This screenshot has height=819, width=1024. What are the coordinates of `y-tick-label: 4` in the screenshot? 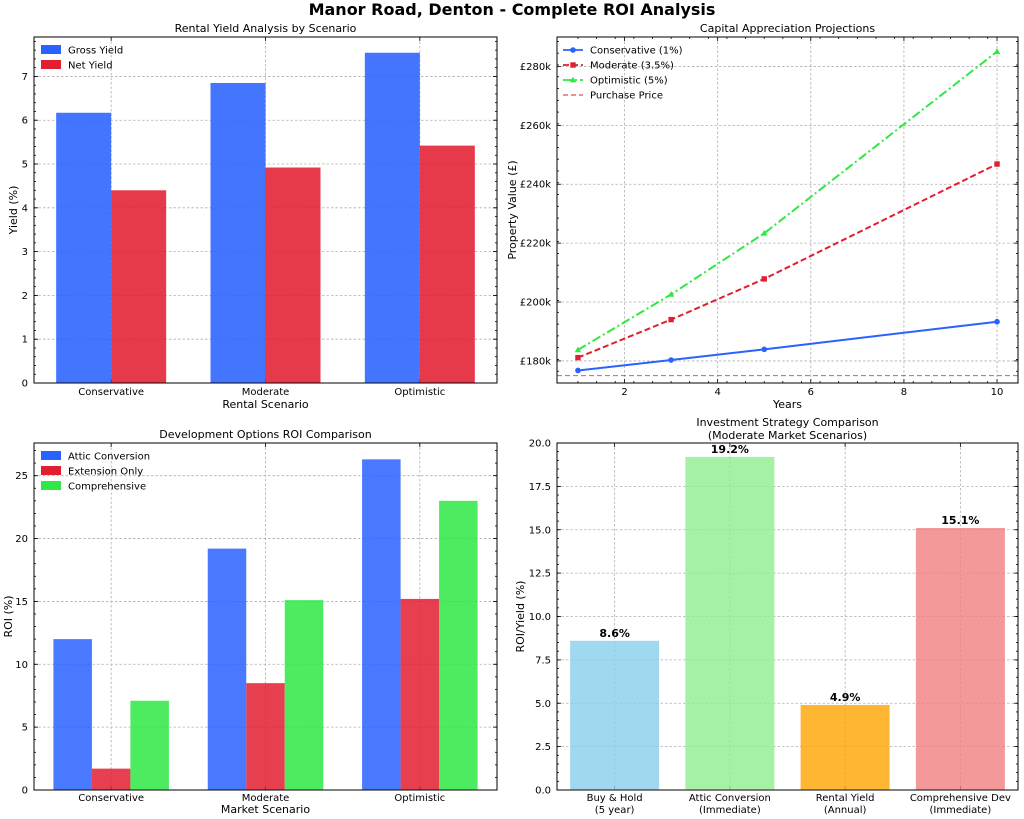 It's located at (25, 208).